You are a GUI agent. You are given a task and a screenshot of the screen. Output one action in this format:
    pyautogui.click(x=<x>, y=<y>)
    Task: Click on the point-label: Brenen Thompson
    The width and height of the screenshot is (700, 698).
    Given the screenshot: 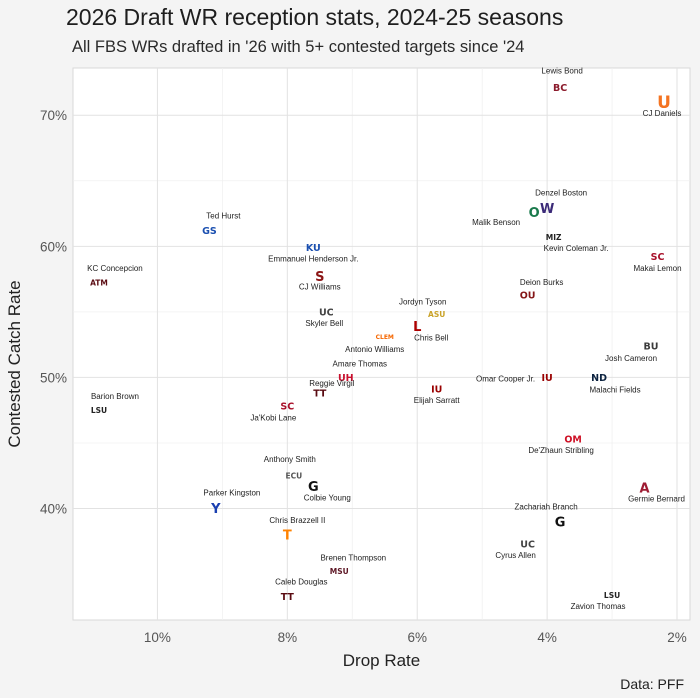 What is the action you would take?
    pyautogui.click(x=353, y=557)
    